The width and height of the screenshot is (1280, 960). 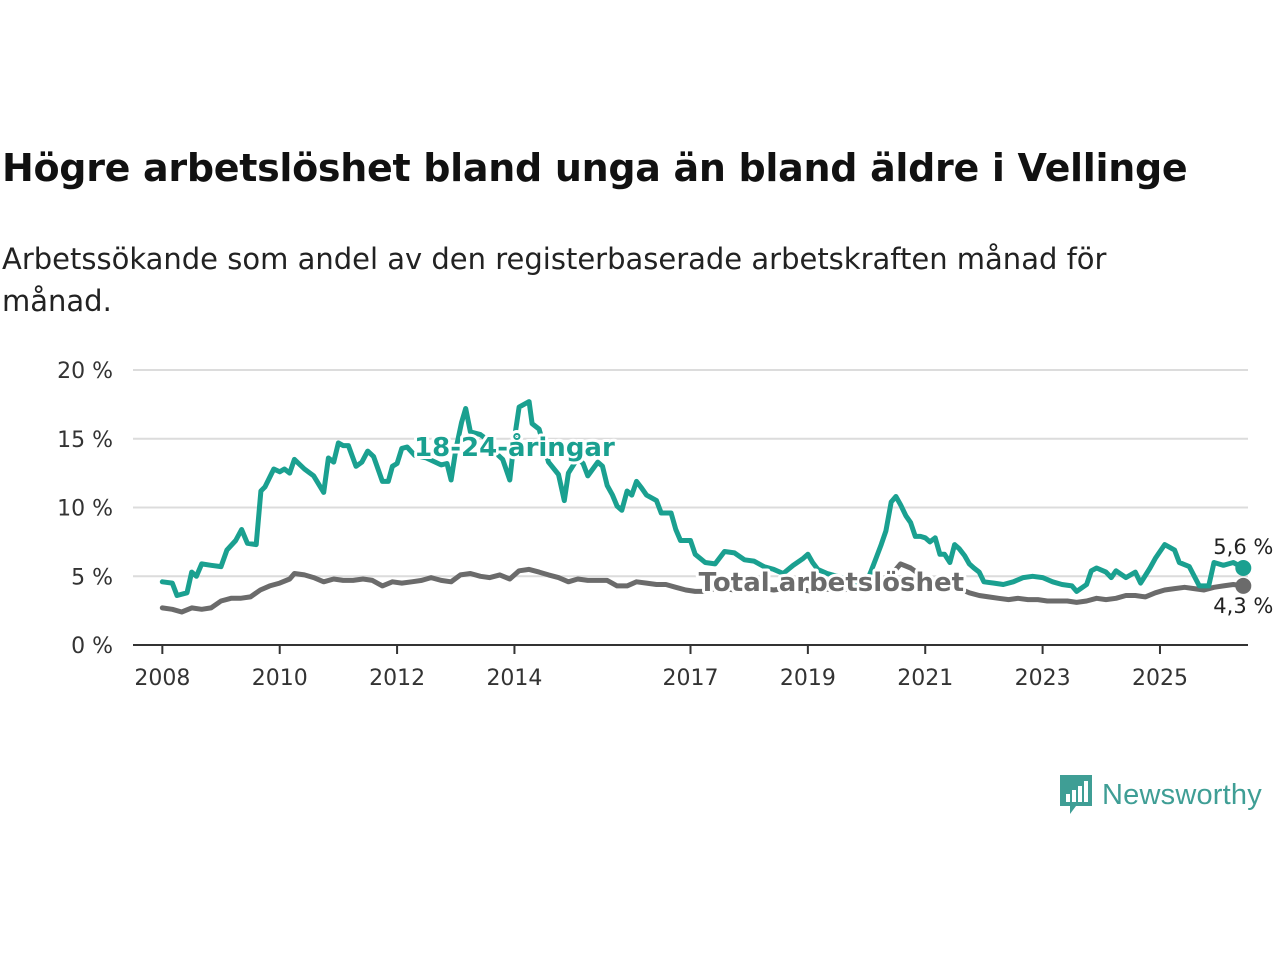 I want to click on end-value-label-total: 4,3 %, so click(x=1243, y=606).